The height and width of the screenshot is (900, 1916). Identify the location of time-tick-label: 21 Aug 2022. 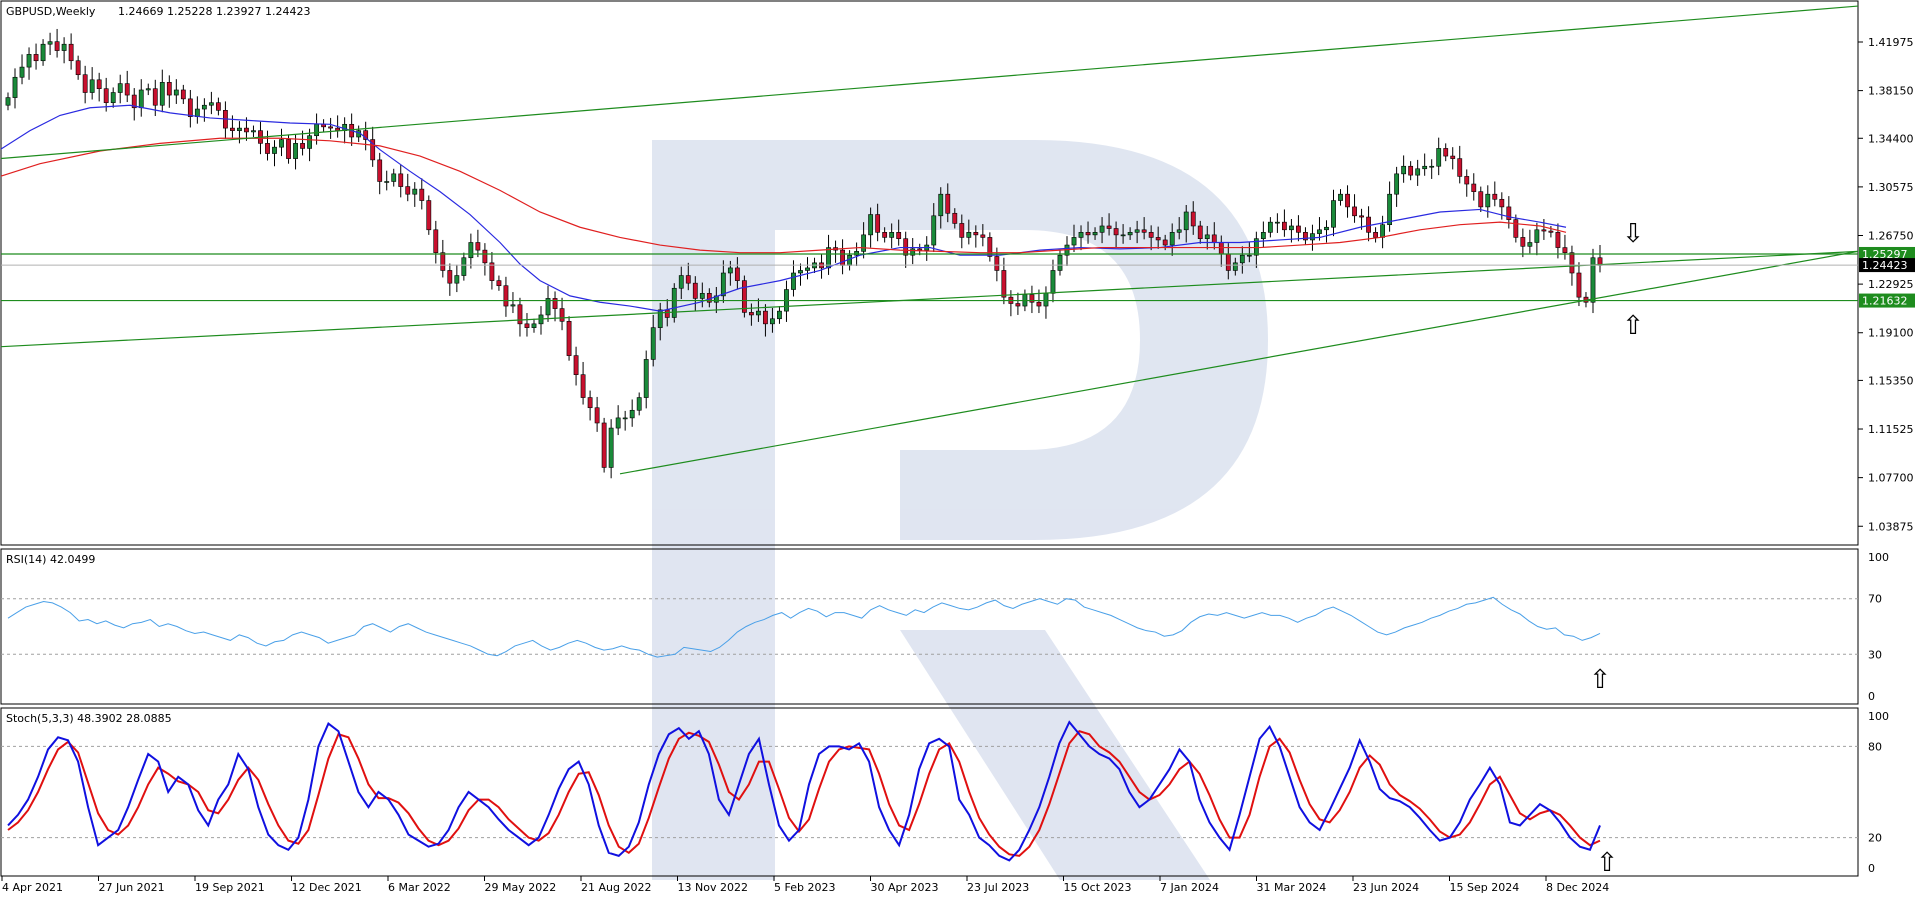
(616, 887).